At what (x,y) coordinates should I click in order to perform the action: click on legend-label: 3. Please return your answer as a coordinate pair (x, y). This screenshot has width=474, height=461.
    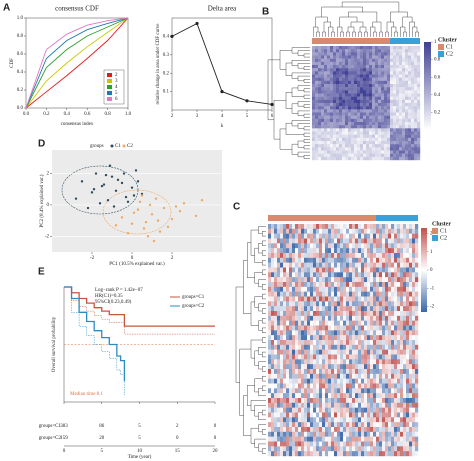
    Looking at the image, I should click on (116, 81).